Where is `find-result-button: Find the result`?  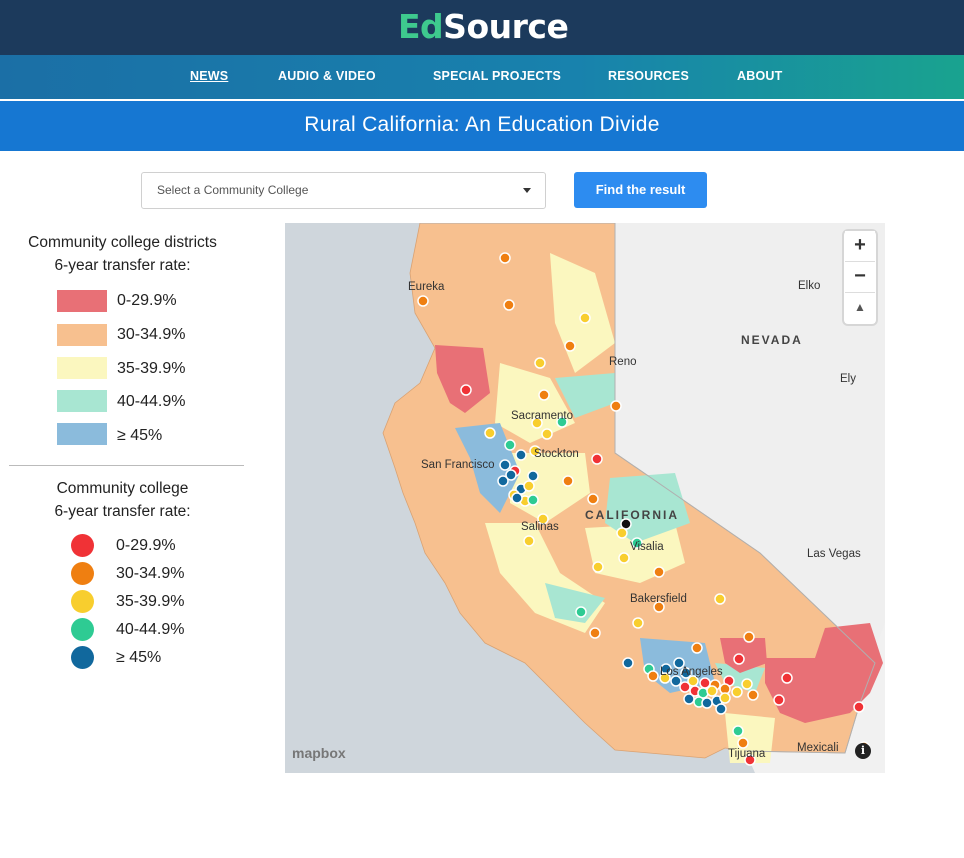 find-result-button: Find the result is located at coordinates (640, 190).